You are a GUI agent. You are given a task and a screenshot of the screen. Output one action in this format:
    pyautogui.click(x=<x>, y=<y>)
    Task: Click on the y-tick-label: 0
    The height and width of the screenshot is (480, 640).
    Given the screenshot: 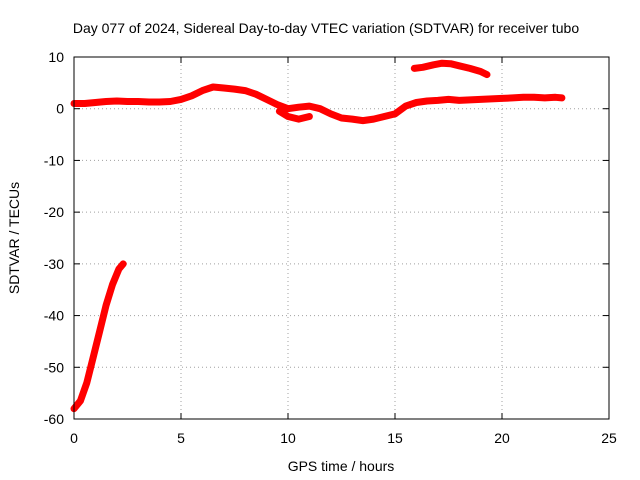 What is the action you would take?
    pyautogui.click(x=60, y=109)
    